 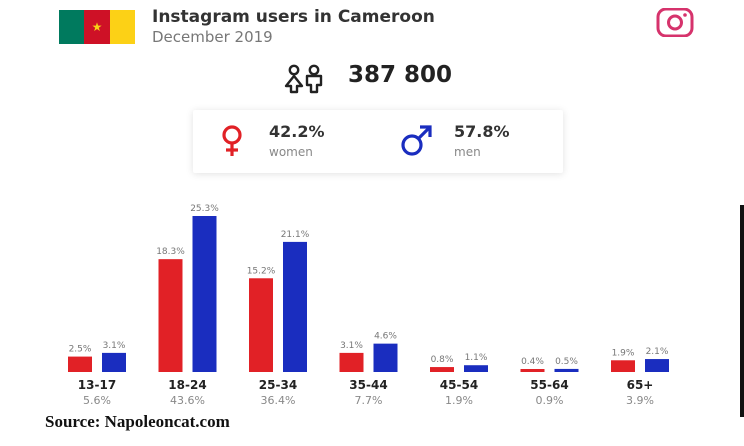 What do you see at coordinates (297, 131) in the screenshot?
I see `women-percentage: 42.2%` at bounding box center [297, 131].